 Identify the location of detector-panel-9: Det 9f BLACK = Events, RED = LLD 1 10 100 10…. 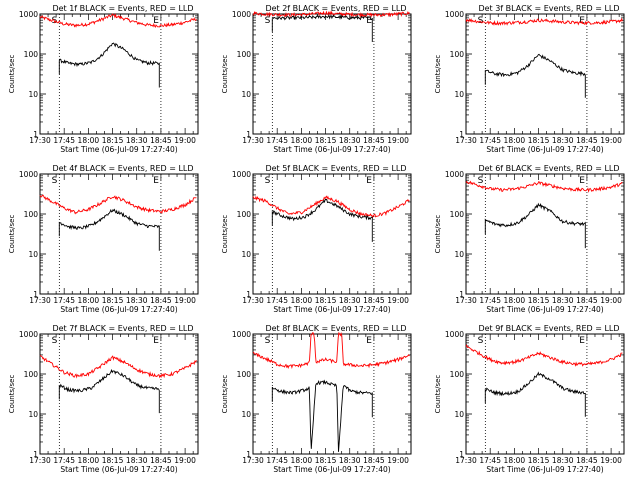
(529, 399).